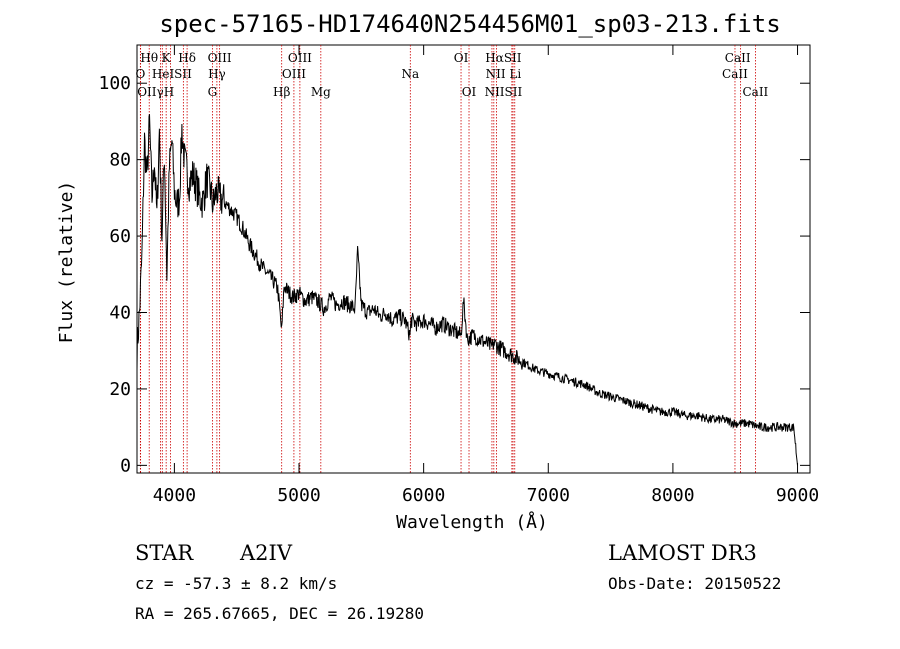 This screenshot has height=649, width=900. I want to click on x-tick-label-0: 4000, so click(174, 495).